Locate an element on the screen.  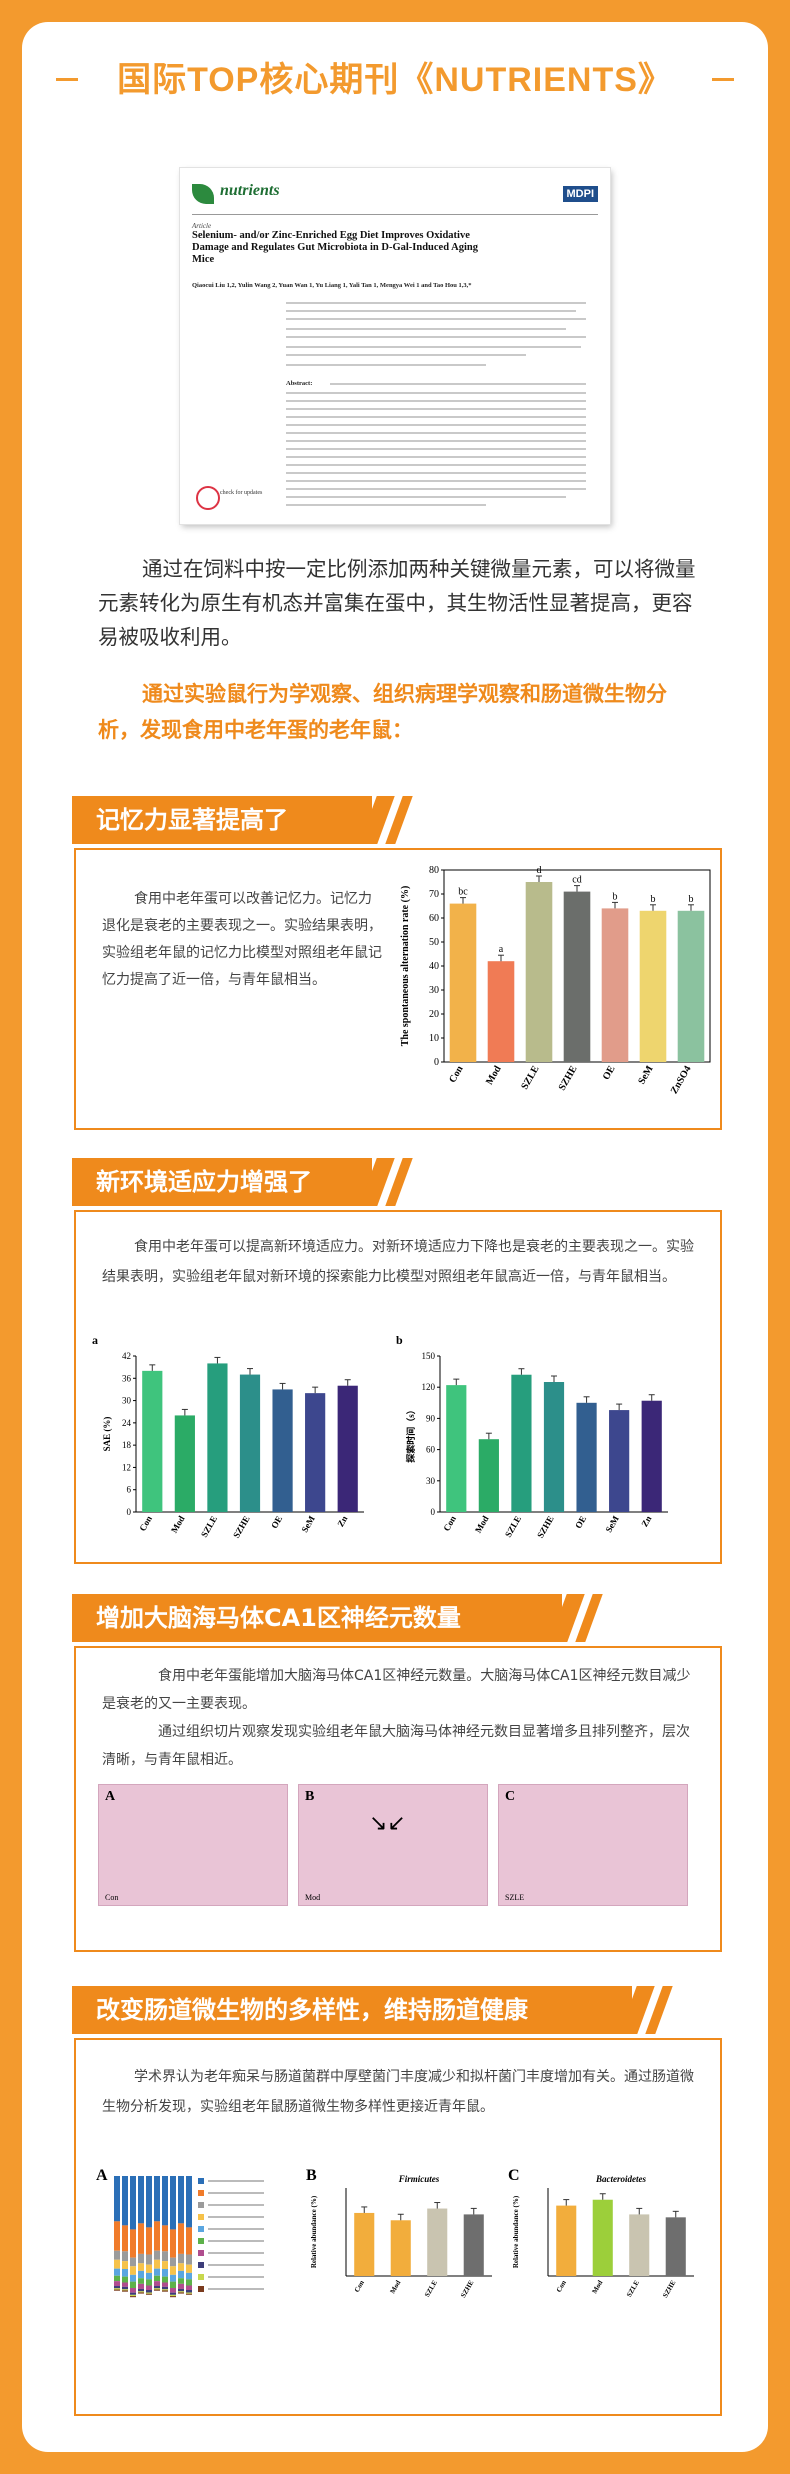
y-tick-label: 120 is located at coordinates (429, 1387).